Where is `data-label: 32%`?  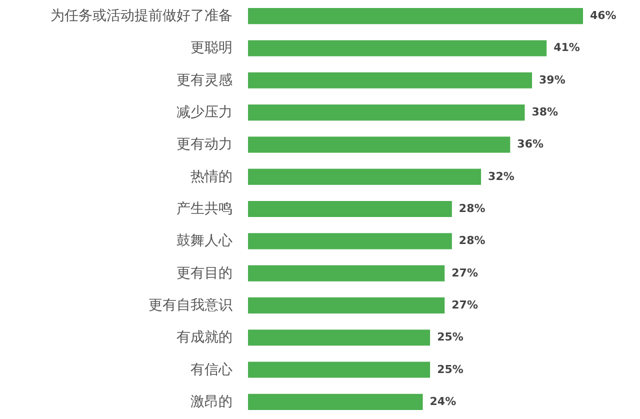 data-label: 32% is located at coordinates (501, 176).